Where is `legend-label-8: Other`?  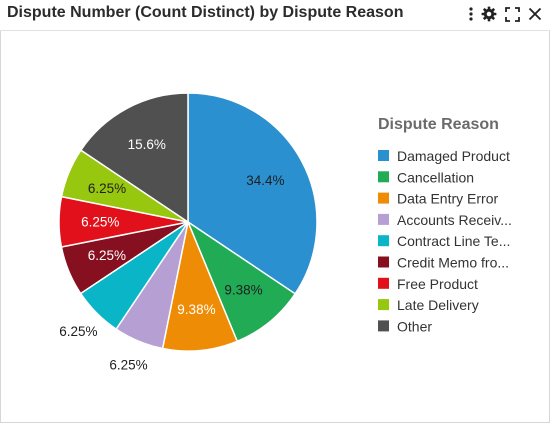 legend-label-8: Other is located at coordinates (414, 326).